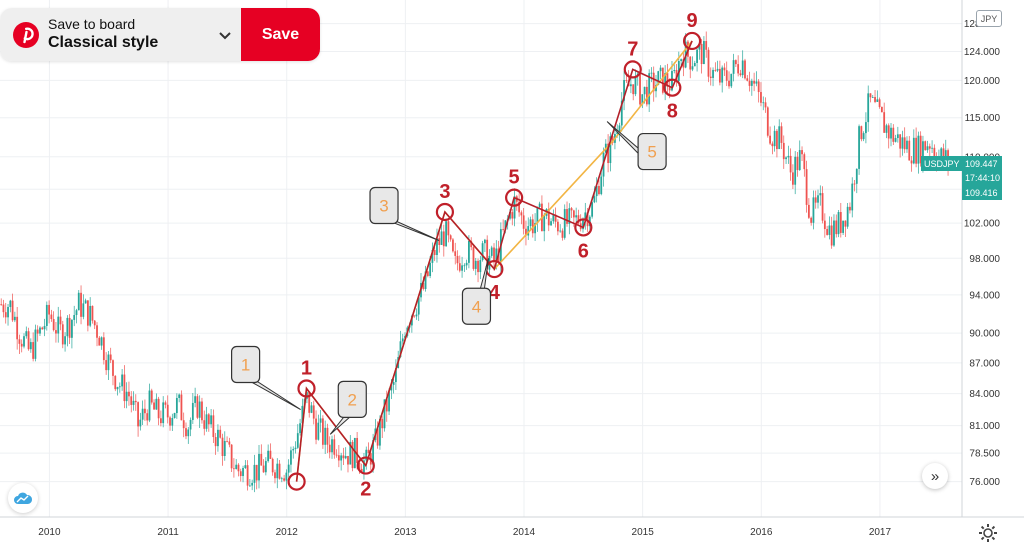  What do you see at coordinates (935, 476) in the screenshot?
I see `scroll-to-realtime-button: »` at bounding box center [935, 476].